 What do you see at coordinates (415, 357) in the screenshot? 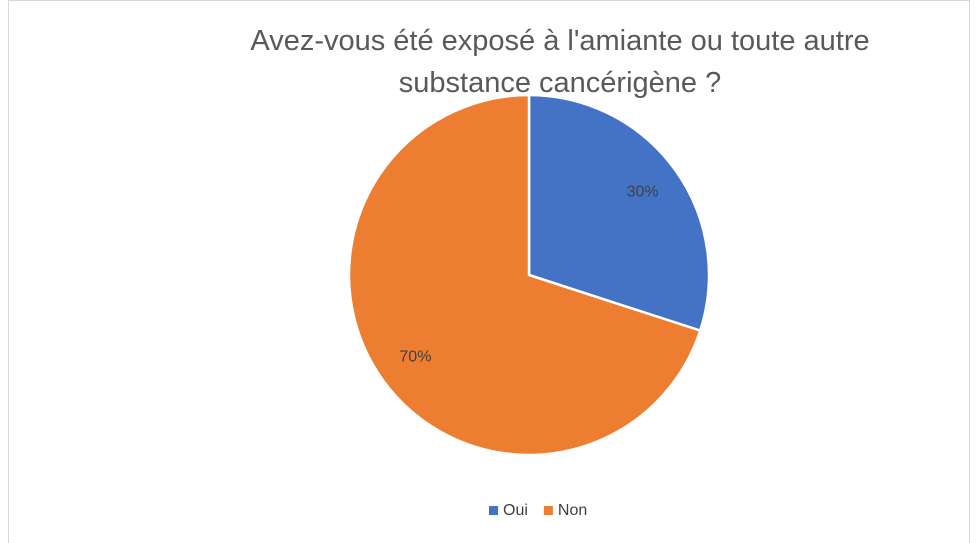
I see `data-label: 70%` at bounding box center [415, 357].